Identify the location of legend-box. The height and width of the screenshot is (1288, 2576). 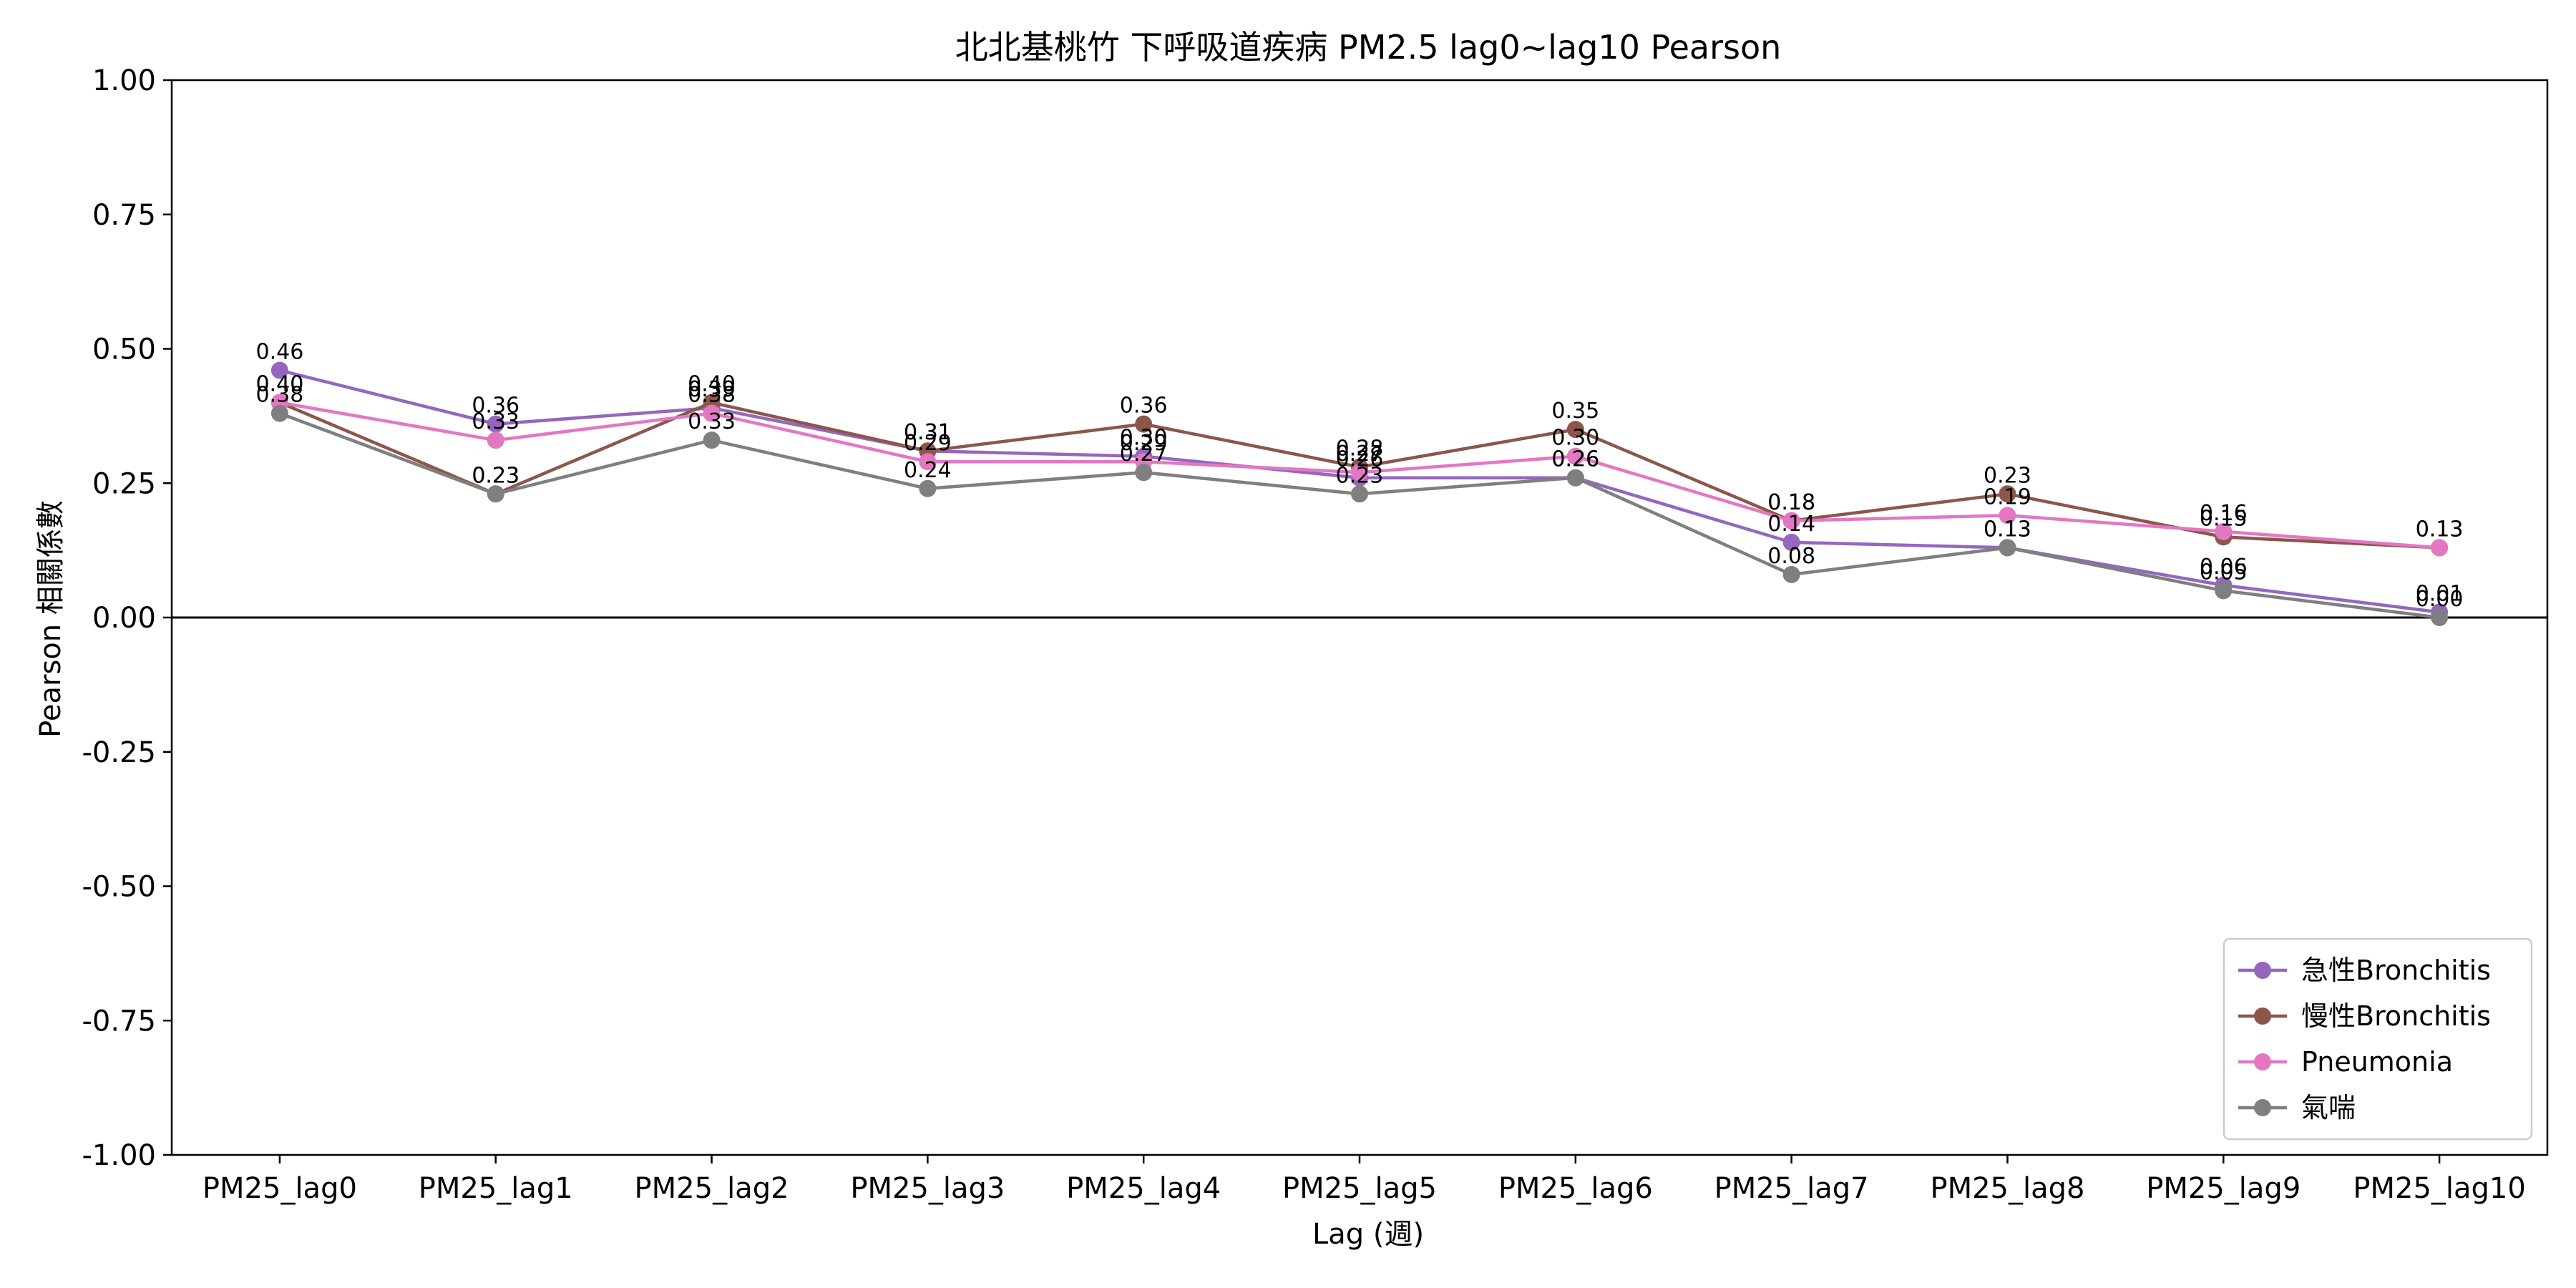
(2378, 1039).